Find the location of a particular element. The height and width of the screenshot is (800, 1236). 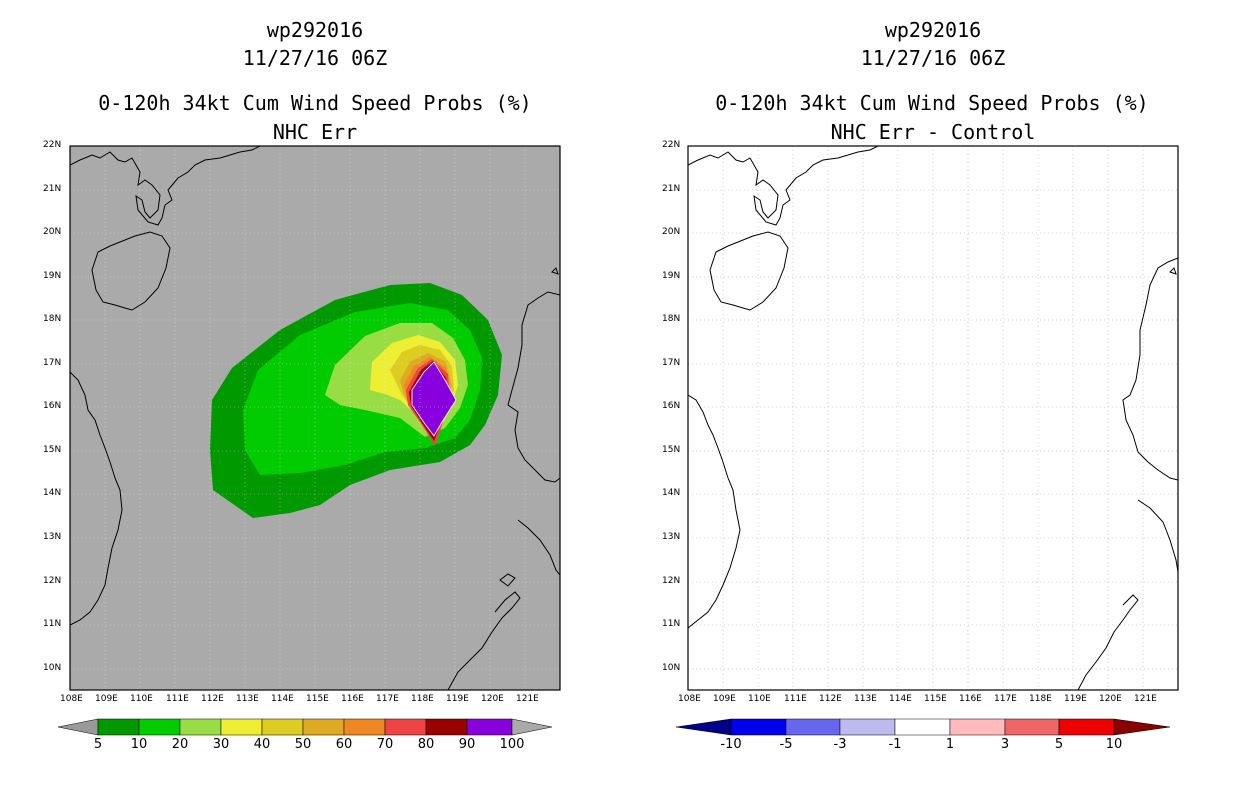

left-lon-116e: 116E is located at coordinates (352, 699).